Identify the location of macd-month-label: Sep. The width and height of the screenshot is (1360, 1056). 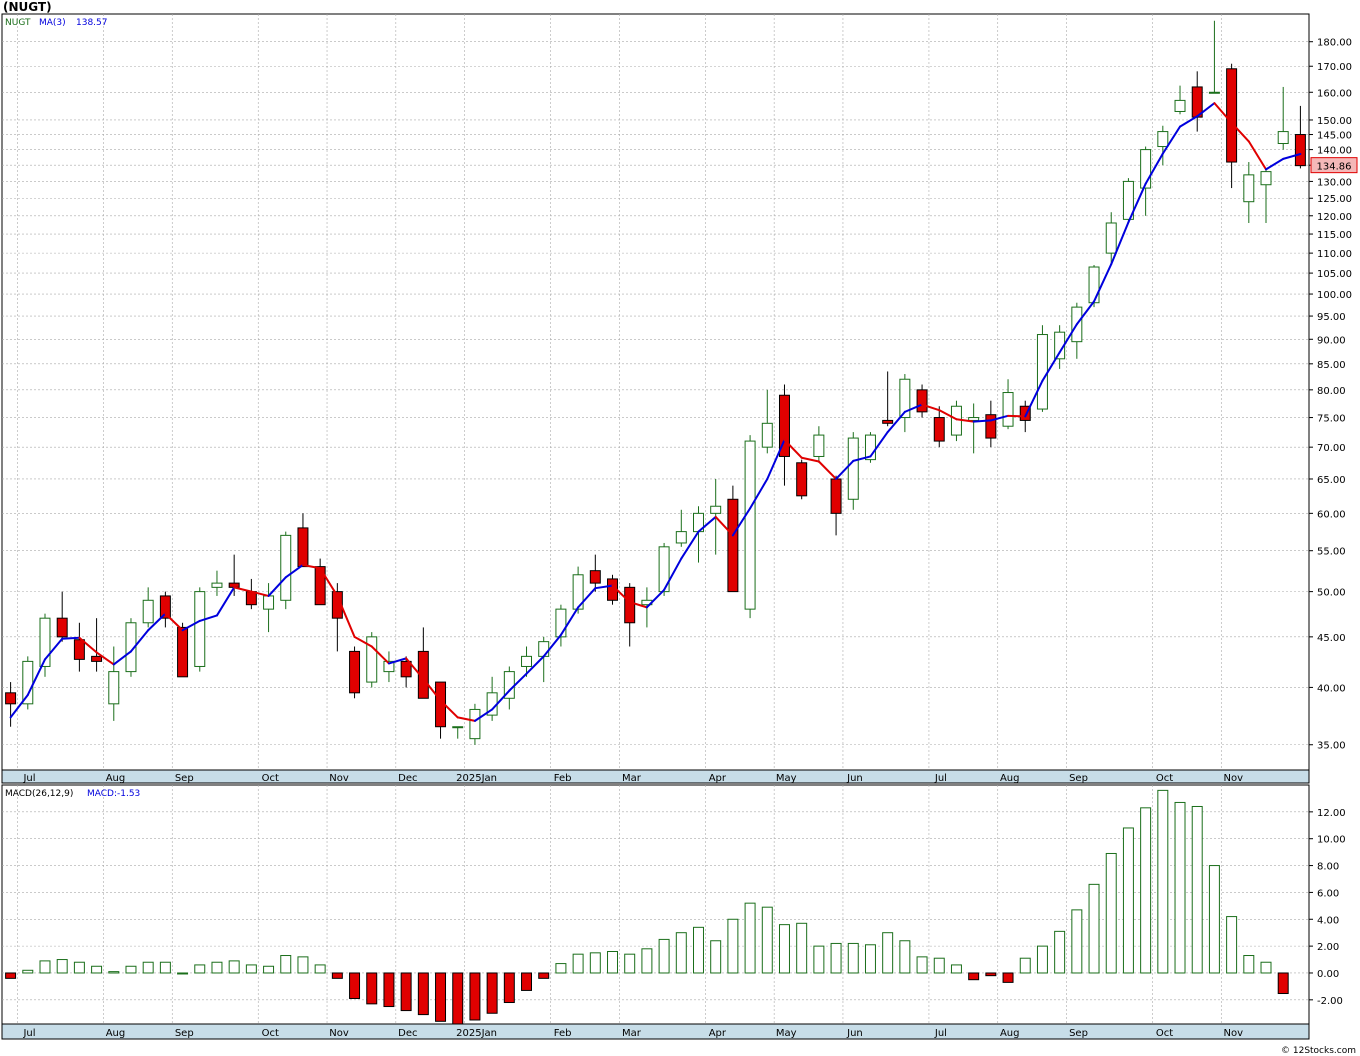
(184, 1033).